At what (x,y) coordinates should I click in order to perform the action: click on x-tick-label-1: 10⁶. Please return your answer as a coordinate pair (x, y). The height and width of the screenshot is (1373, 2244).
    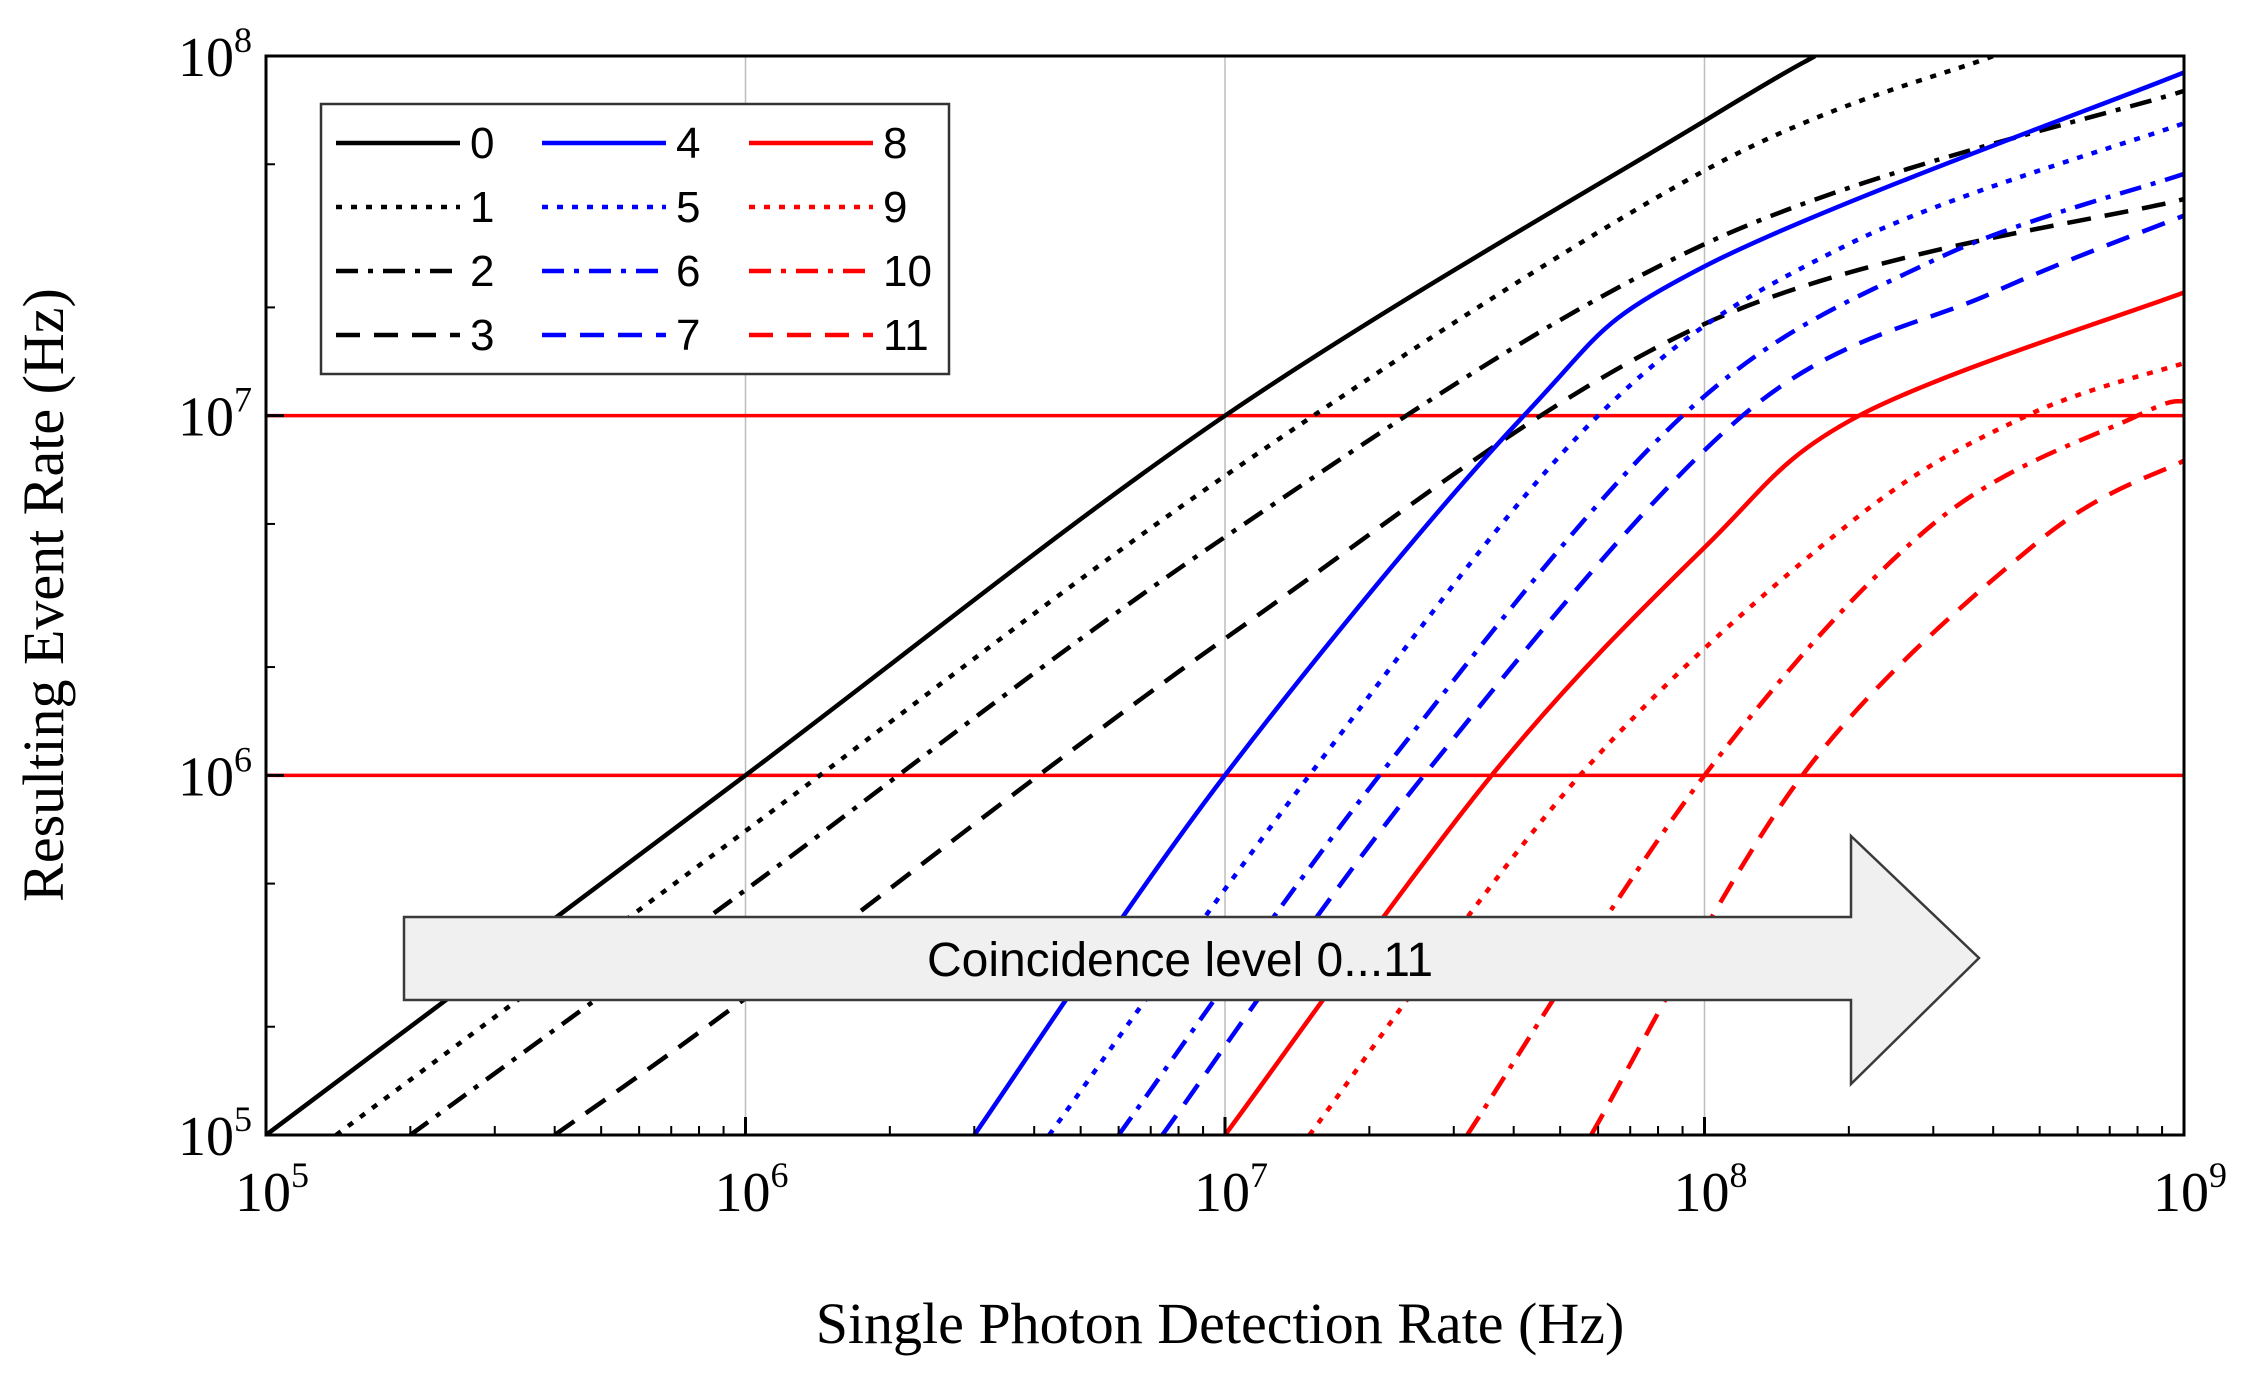
    Looking at the image, I should click on (752, 1189).